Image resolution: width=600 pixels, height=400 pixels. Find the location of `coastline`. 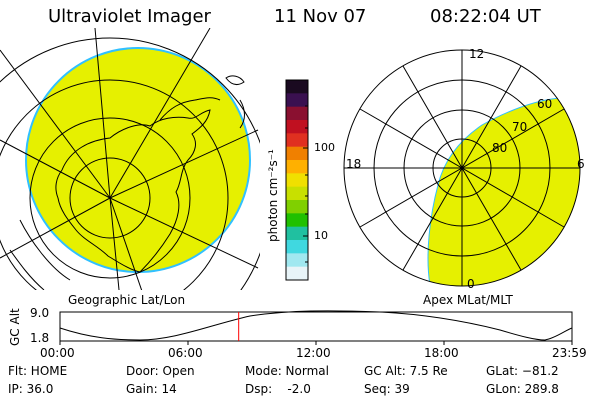

coastline is located at coordinates (133, 191).